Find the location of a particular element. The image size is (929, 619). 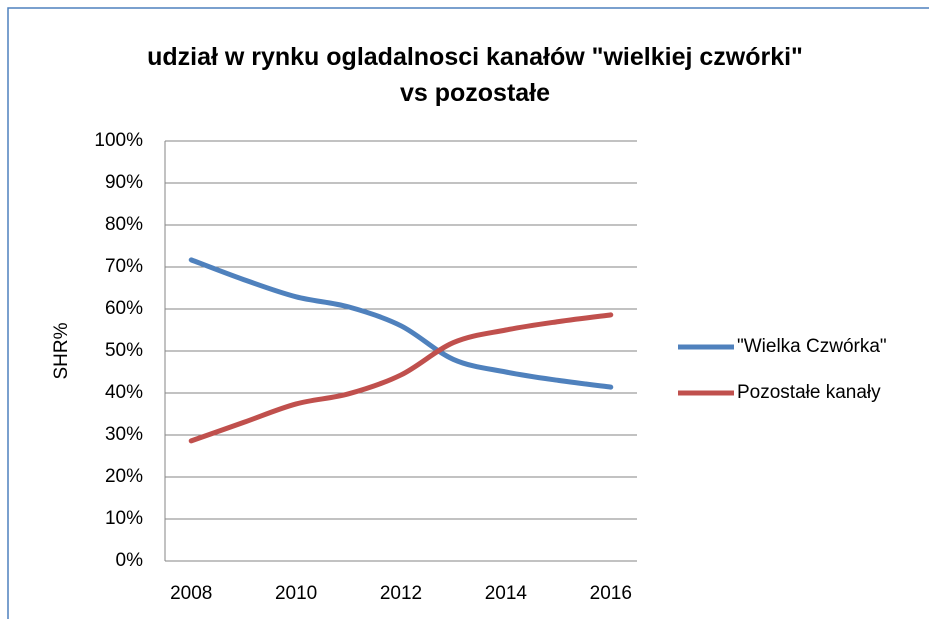

y-tick-label: 40% is located at coordinates (124, 392).